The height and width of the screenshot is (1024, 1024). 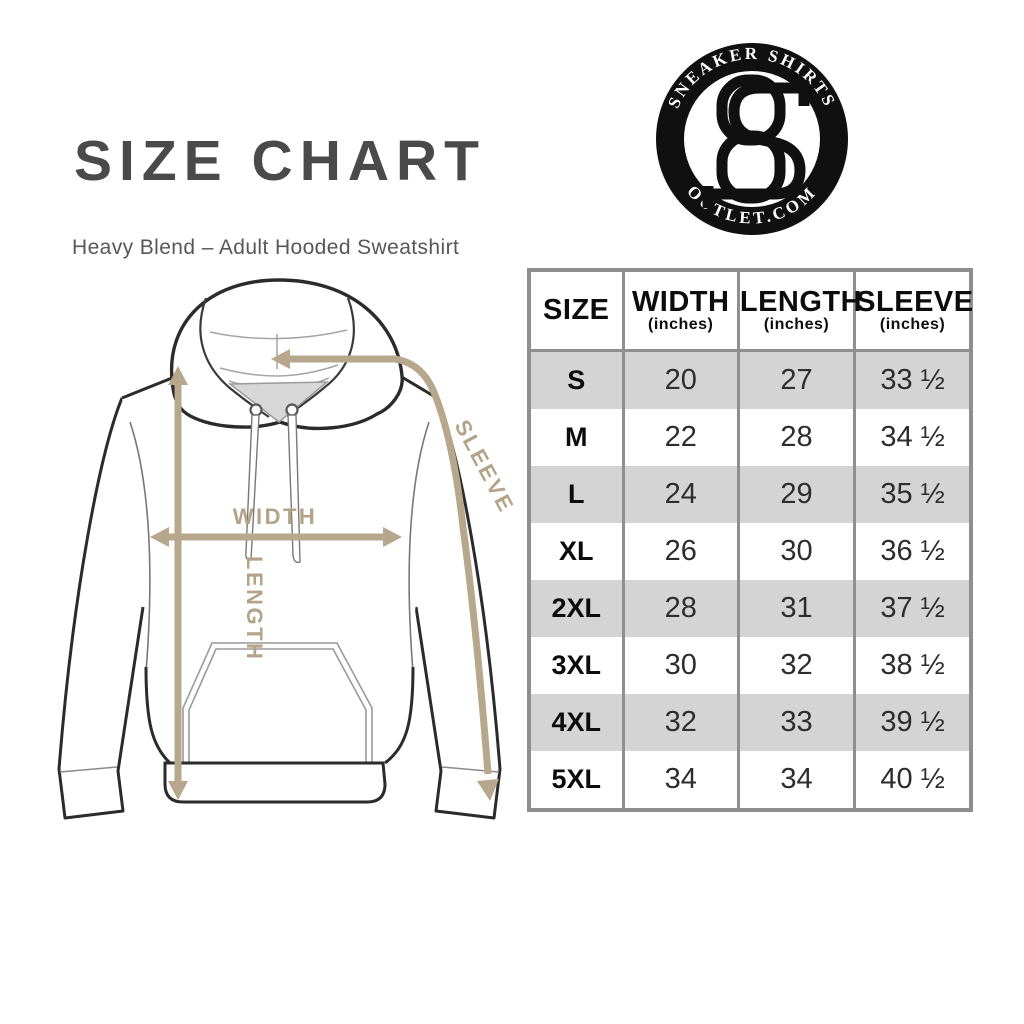 What do you see at coordinates (178, 790) in the screenshot?
I see `length-arrowhead-bottom` at bounding box center [178, 790].